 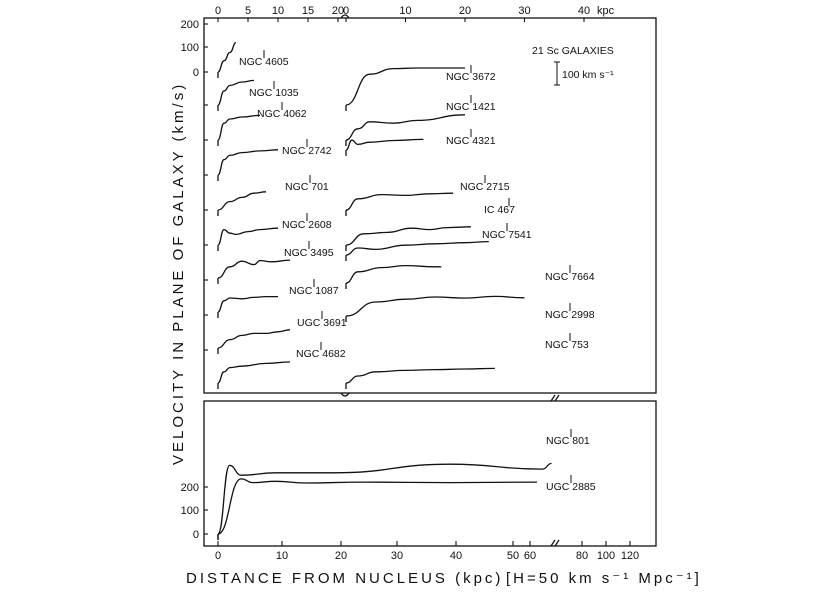 What do you see at coordinates (308, 11) in the screenshot?
I see `top-left-tick-label: 15` at bounding box center [308, 11].